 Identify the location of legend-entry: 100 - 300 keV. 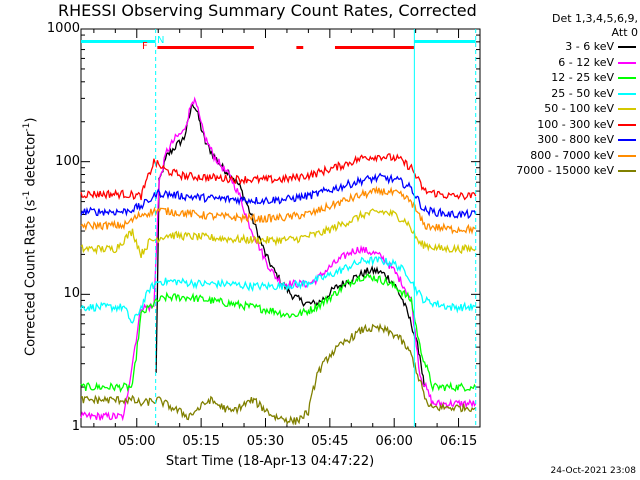
(558, 124).